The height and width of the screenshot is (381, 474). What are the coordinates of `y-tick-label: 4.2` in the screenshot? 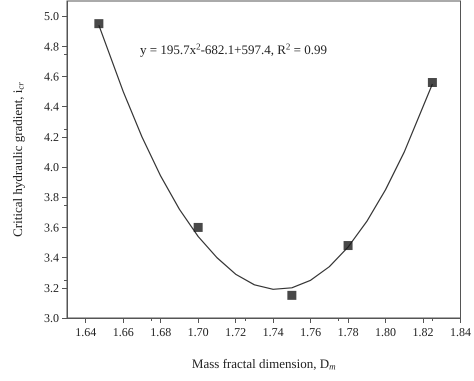 It's located at (51, 137).